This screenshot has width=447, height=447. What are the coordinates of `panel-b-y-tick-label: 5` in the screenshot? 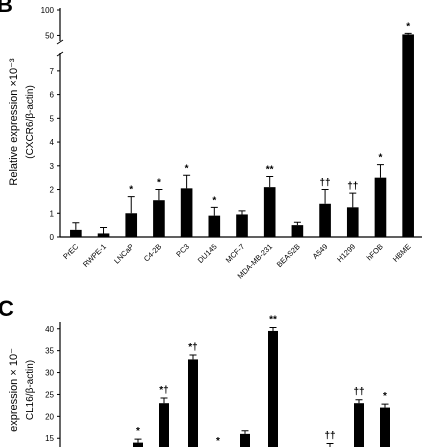 It's located at (52, 118).